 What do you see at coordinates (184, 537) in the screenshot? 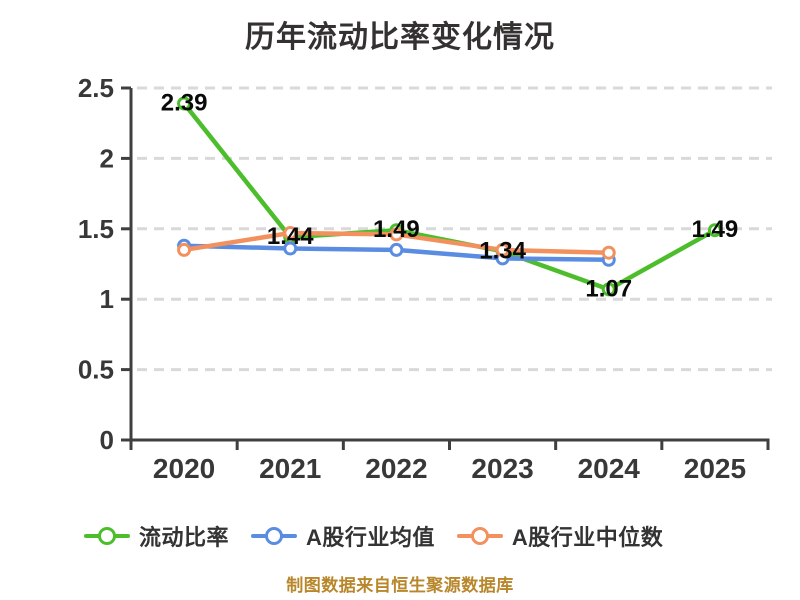
I see `legend-label: 流动比率` at bounding box center [184, 537].